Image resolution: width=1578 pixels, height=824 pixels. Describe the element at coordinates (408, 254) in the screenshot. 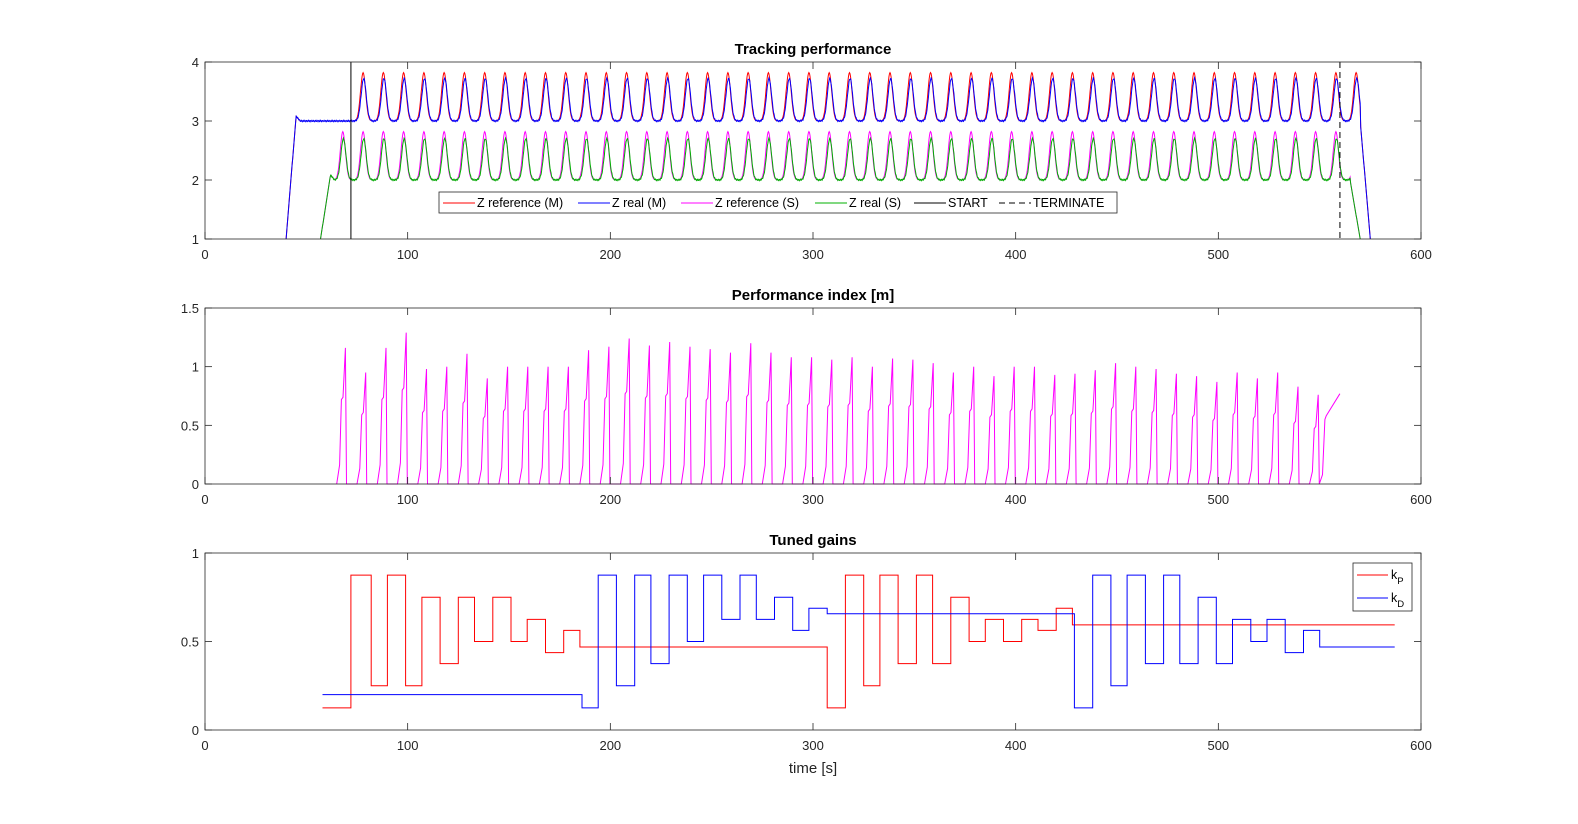

I see `tracking-x-tick-label: 100` at that location.